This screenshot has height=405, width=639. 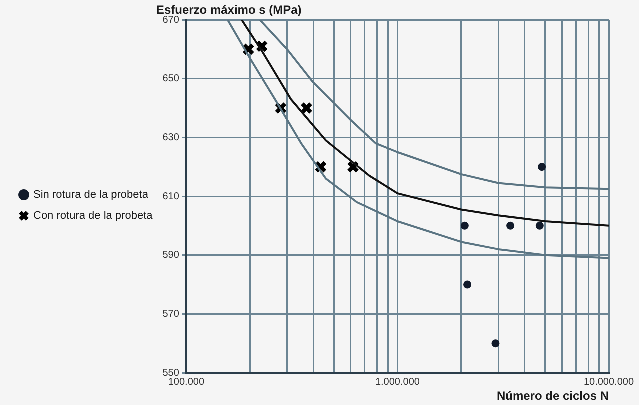 What do you see at coordinates (171, 256) in the screenshot?
I see `y-tick-label: 590` at bounding box center [171, 256].